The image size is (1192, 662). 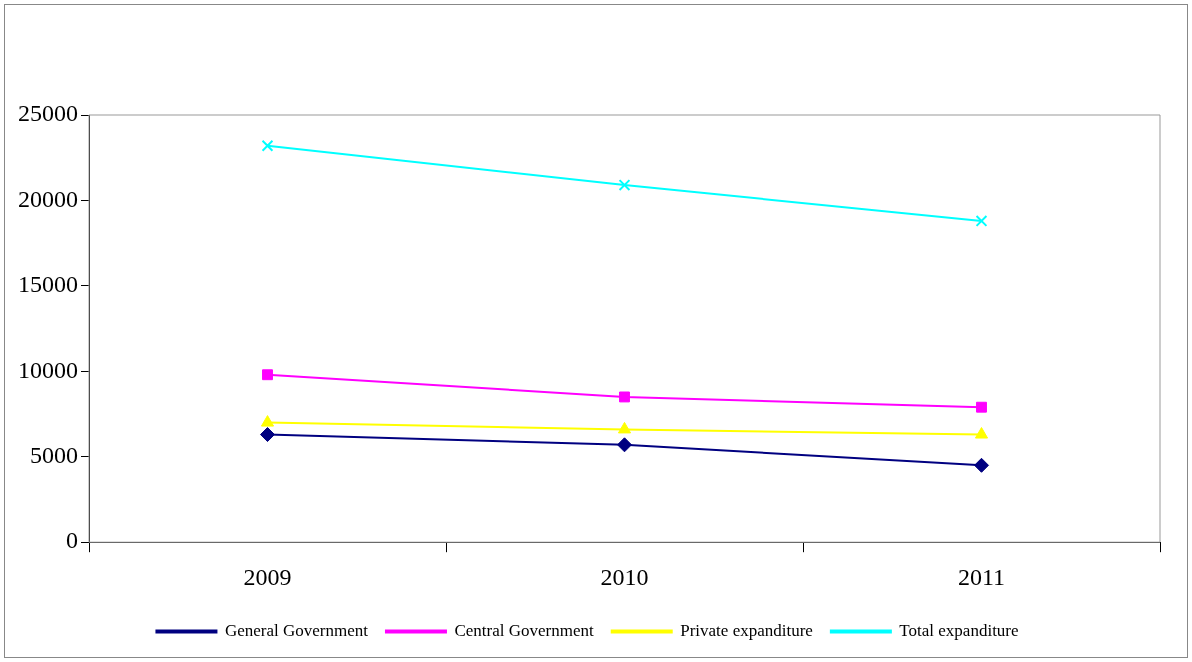 What do you see at coordinates (48, 284) in the screenshot?
I see `y-tick-label: 15000` at bounding box center [48, 284].